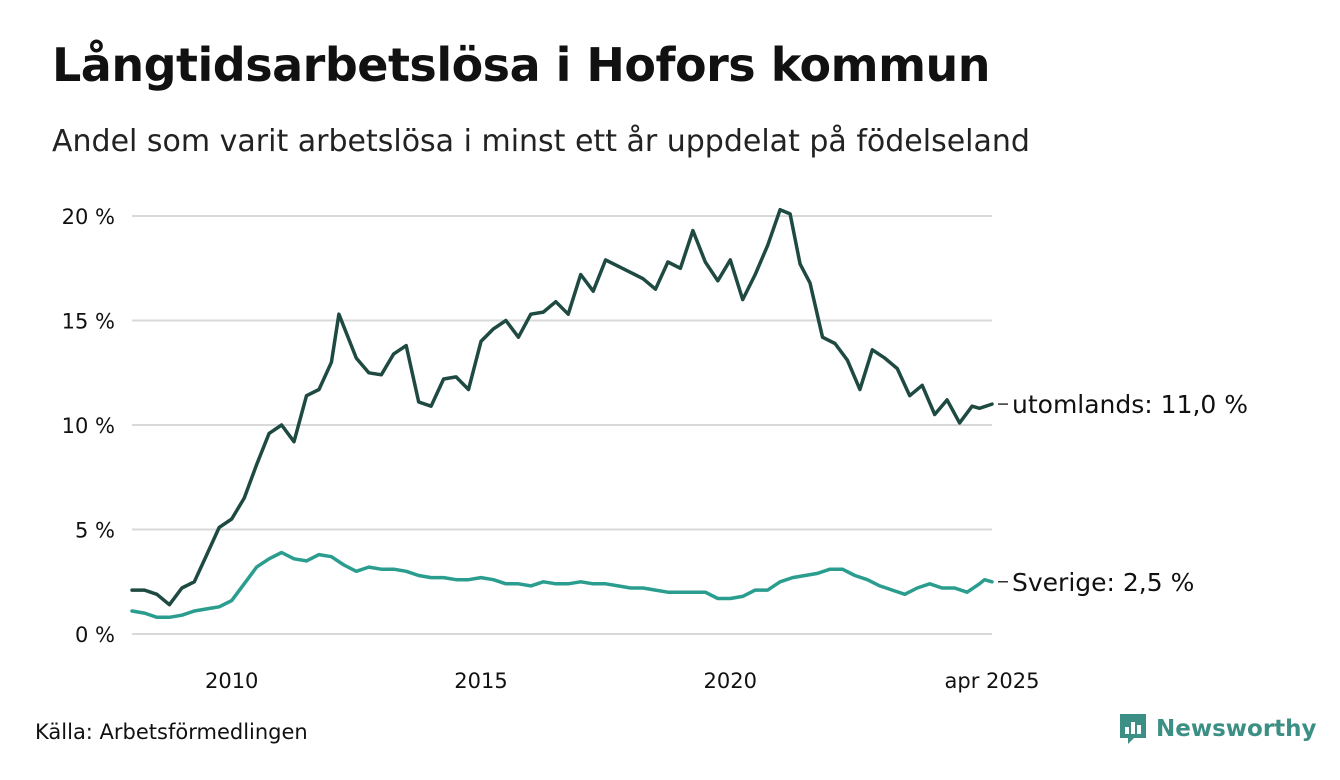 The height and width of the screenshot is (780, 1340). Describe the element at coordinates (1103, 582) in the screenshot. I see `series-end-label: Sverige: 2,5 %` at that location.